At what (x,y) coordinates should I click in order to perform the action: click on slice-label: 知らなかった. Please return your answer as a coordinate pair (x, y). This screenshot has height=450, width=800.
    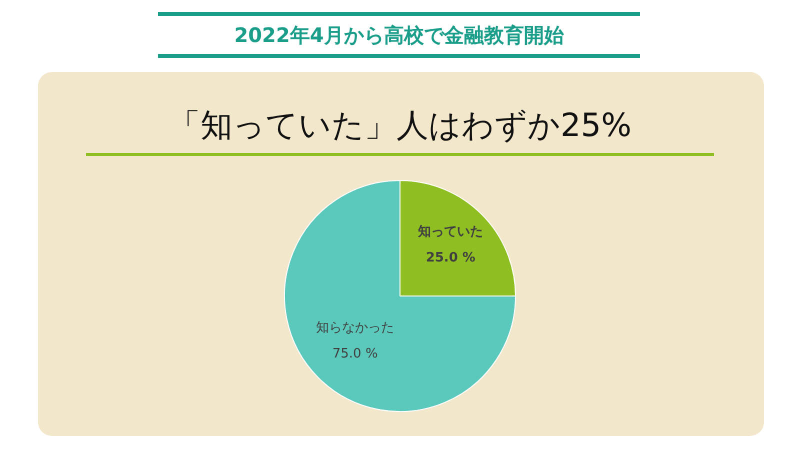
    Looking at the image, I should click on (355, 328).